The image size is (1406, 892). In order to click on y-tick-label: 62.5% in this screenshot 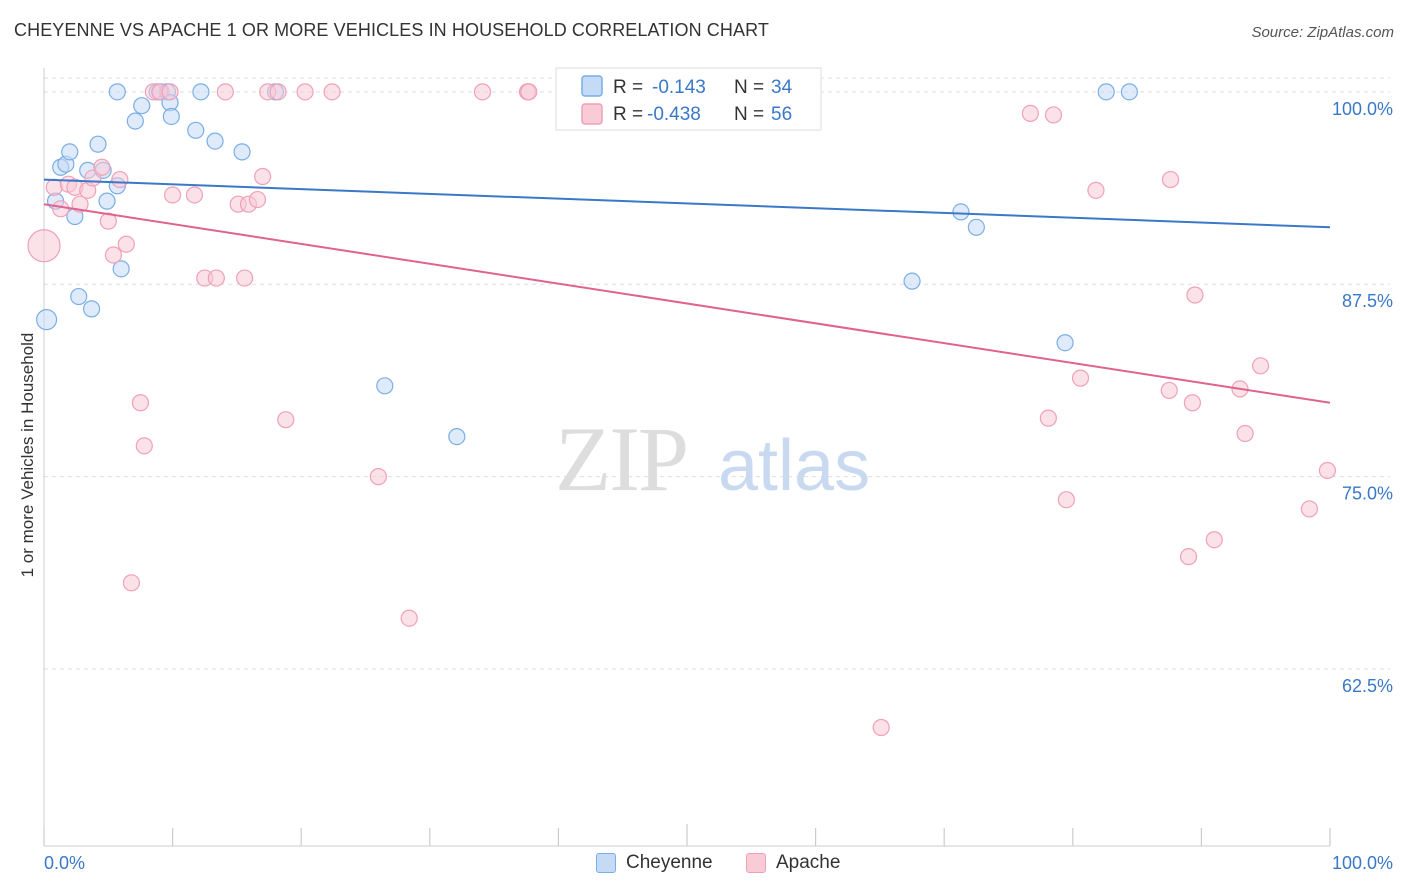, I will do `click(1367, 686)`.